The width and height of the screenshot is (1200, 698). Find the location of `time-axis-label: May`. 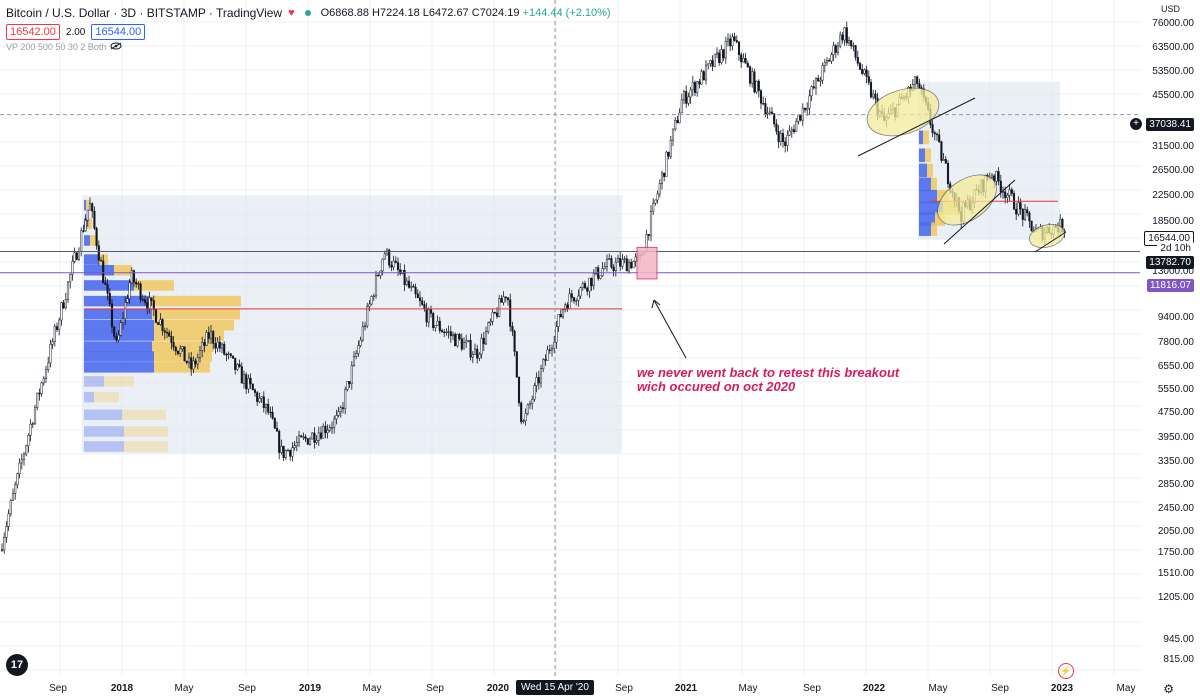

time-axis-label: May is located at coordinates (184, 688).